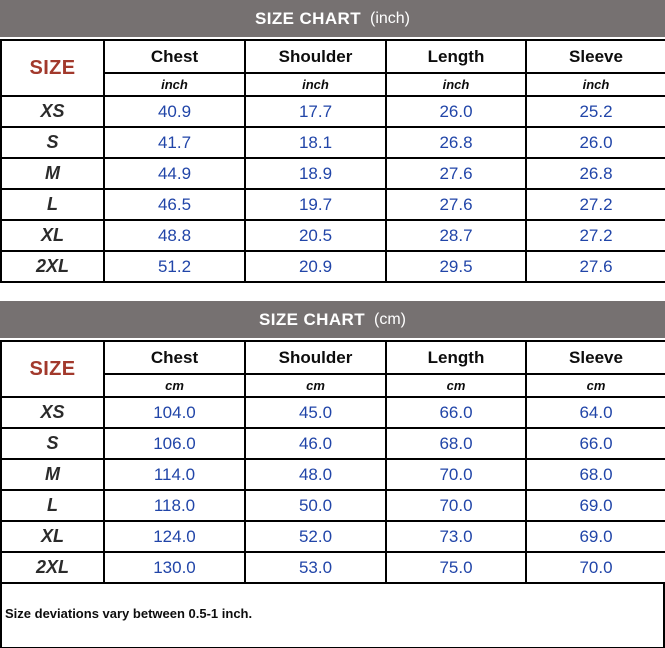 The image size is (665, 648). Describe the element at coordinates (315, 204) in the screenshot. I see `measurement-value: 19.7` at that location.